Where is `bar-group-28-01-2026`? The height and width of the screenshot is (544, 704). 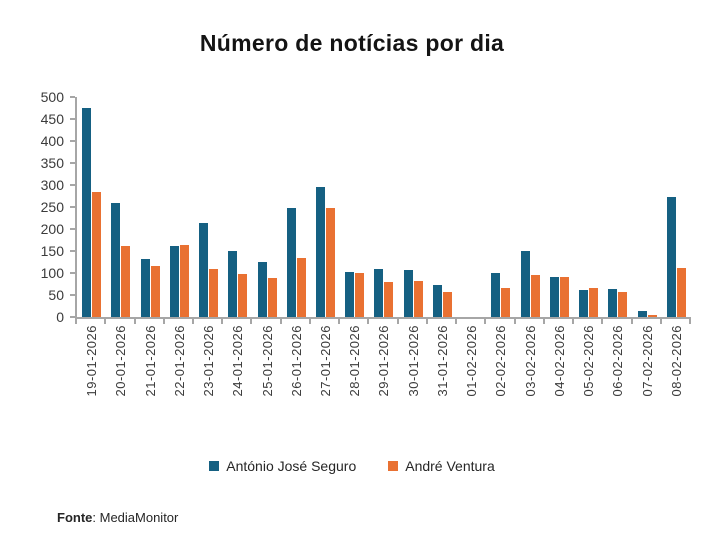
bar-group-28-01-2026 is located at coordinates (354, 207).